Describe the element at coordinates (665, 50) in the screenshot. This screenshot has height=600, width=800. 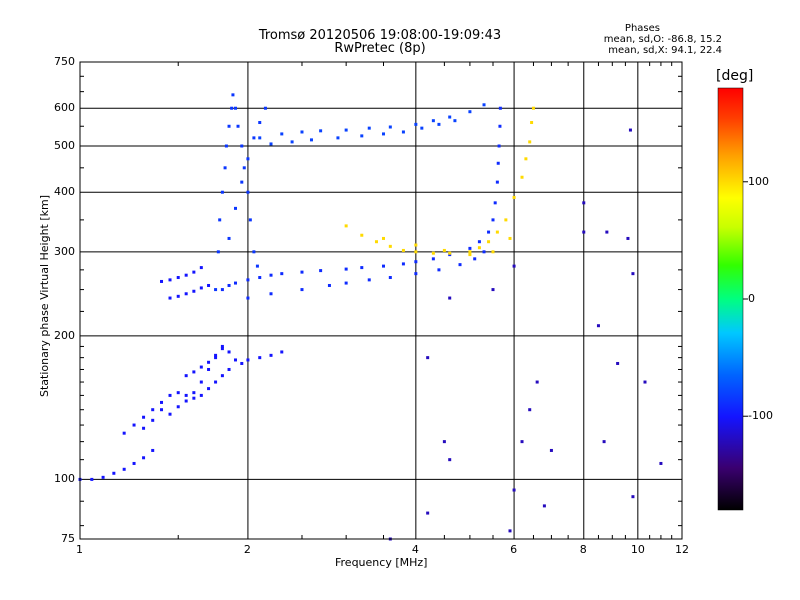
I see `phases-x-mode-stats: mean, sd,X: 94.1, 22.4` at that location.